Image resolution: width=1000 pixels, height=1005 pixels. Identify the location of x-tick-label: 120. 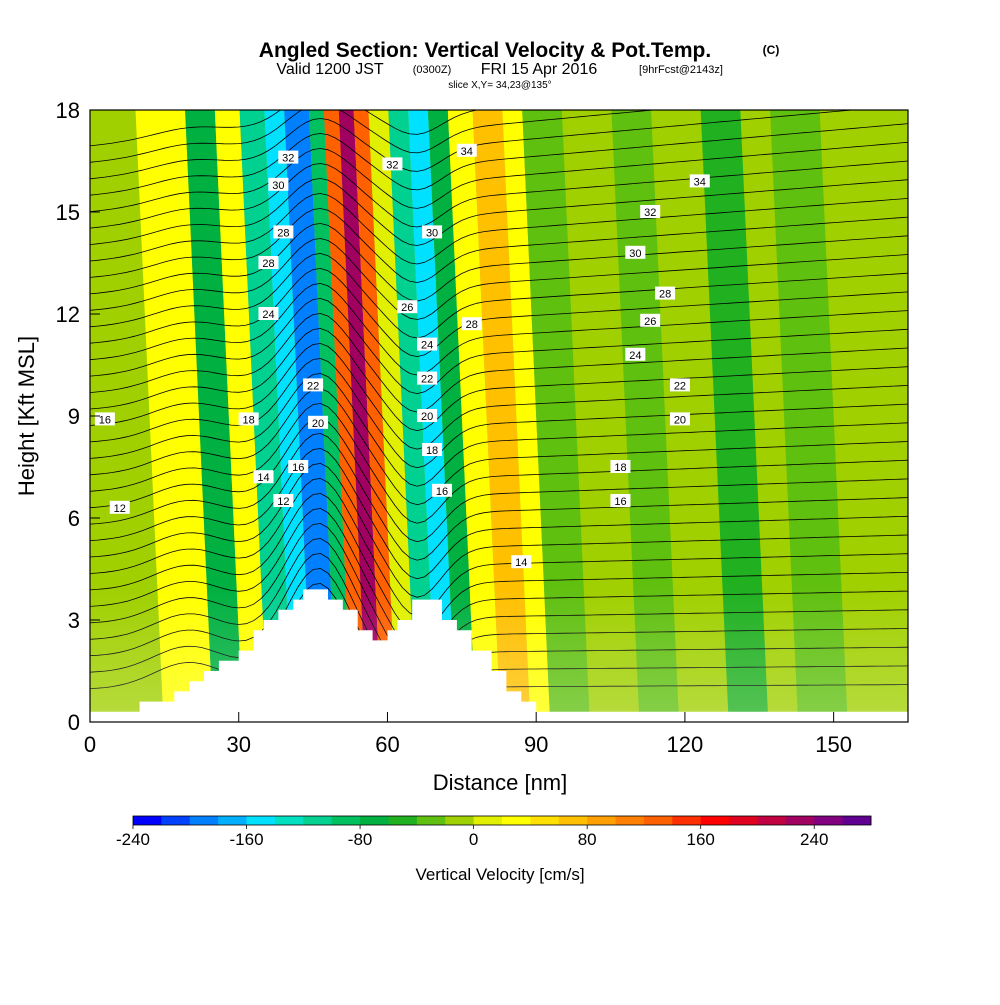
(685, 744).